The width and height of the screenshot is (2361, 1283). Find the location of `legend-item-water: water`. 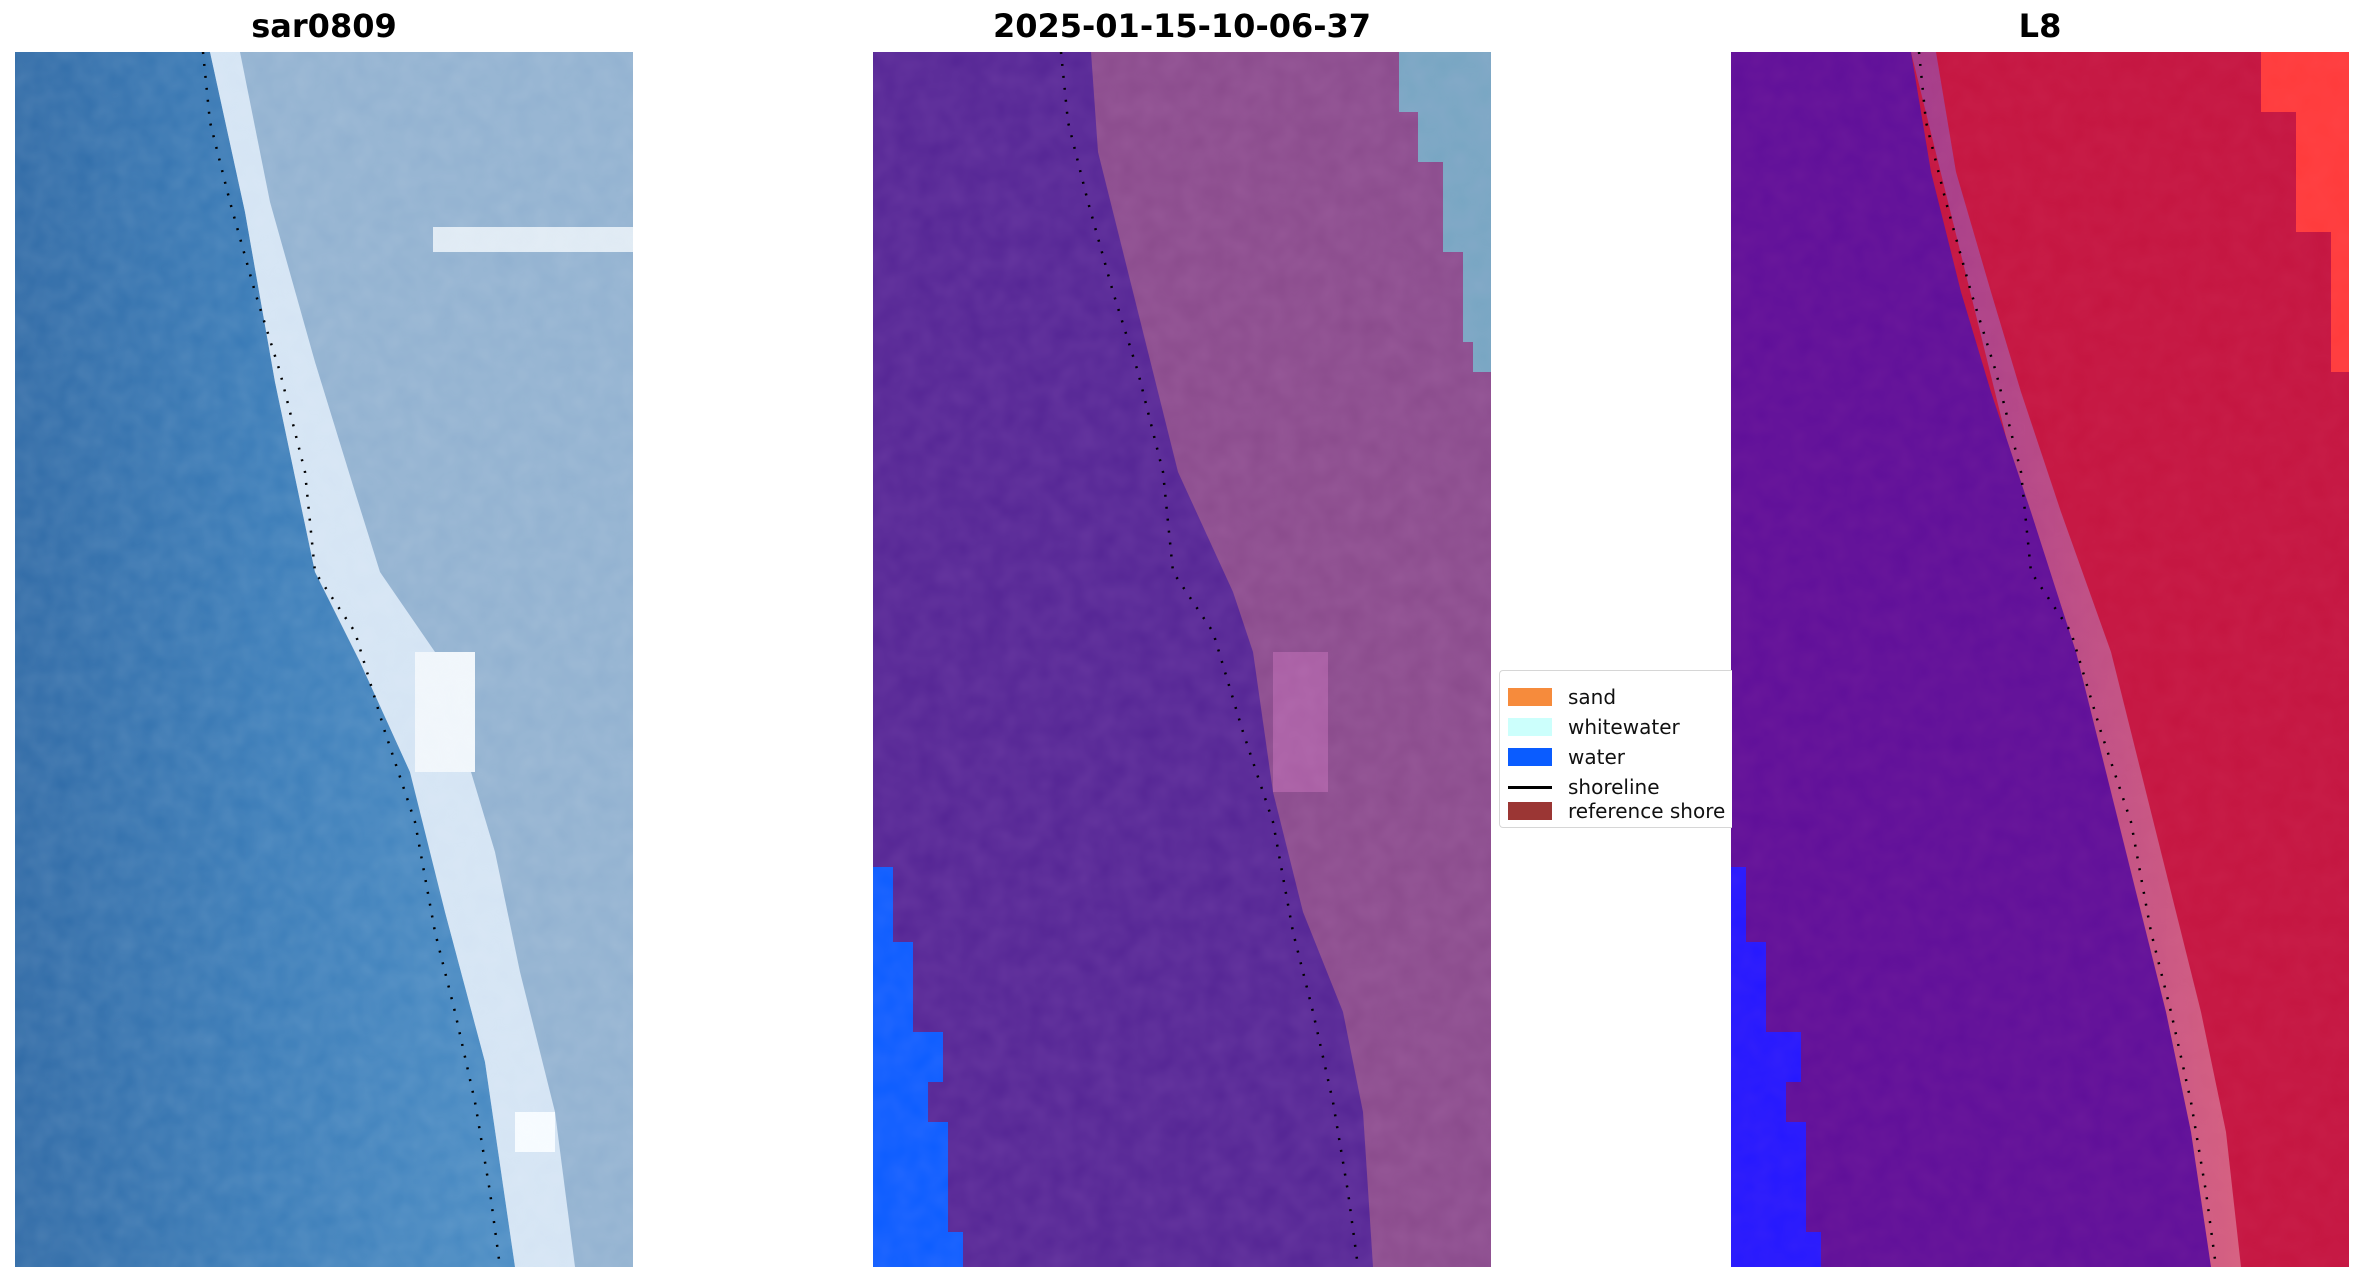

legend-item-water: water is located at coordinates (1566, 757).